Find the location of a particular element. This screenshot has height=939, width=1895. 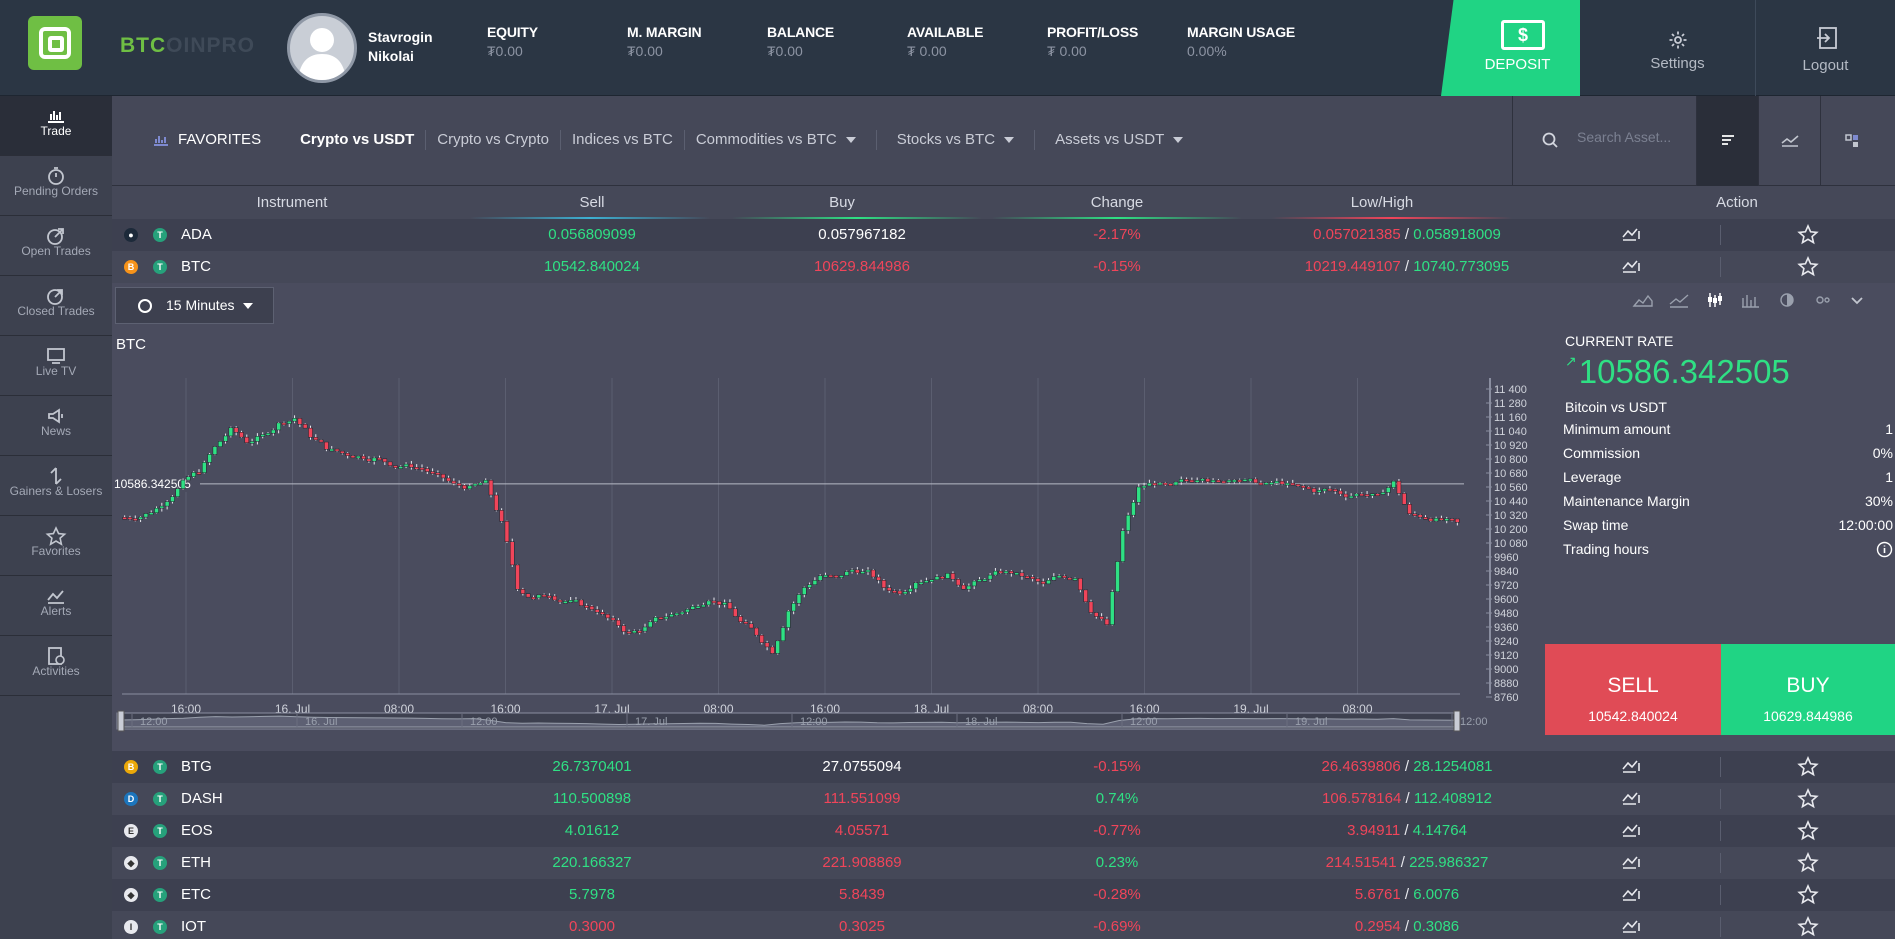

tab-crypto-vs-crypto: Crypto vs Crypto is located at coordinates (493, 140).